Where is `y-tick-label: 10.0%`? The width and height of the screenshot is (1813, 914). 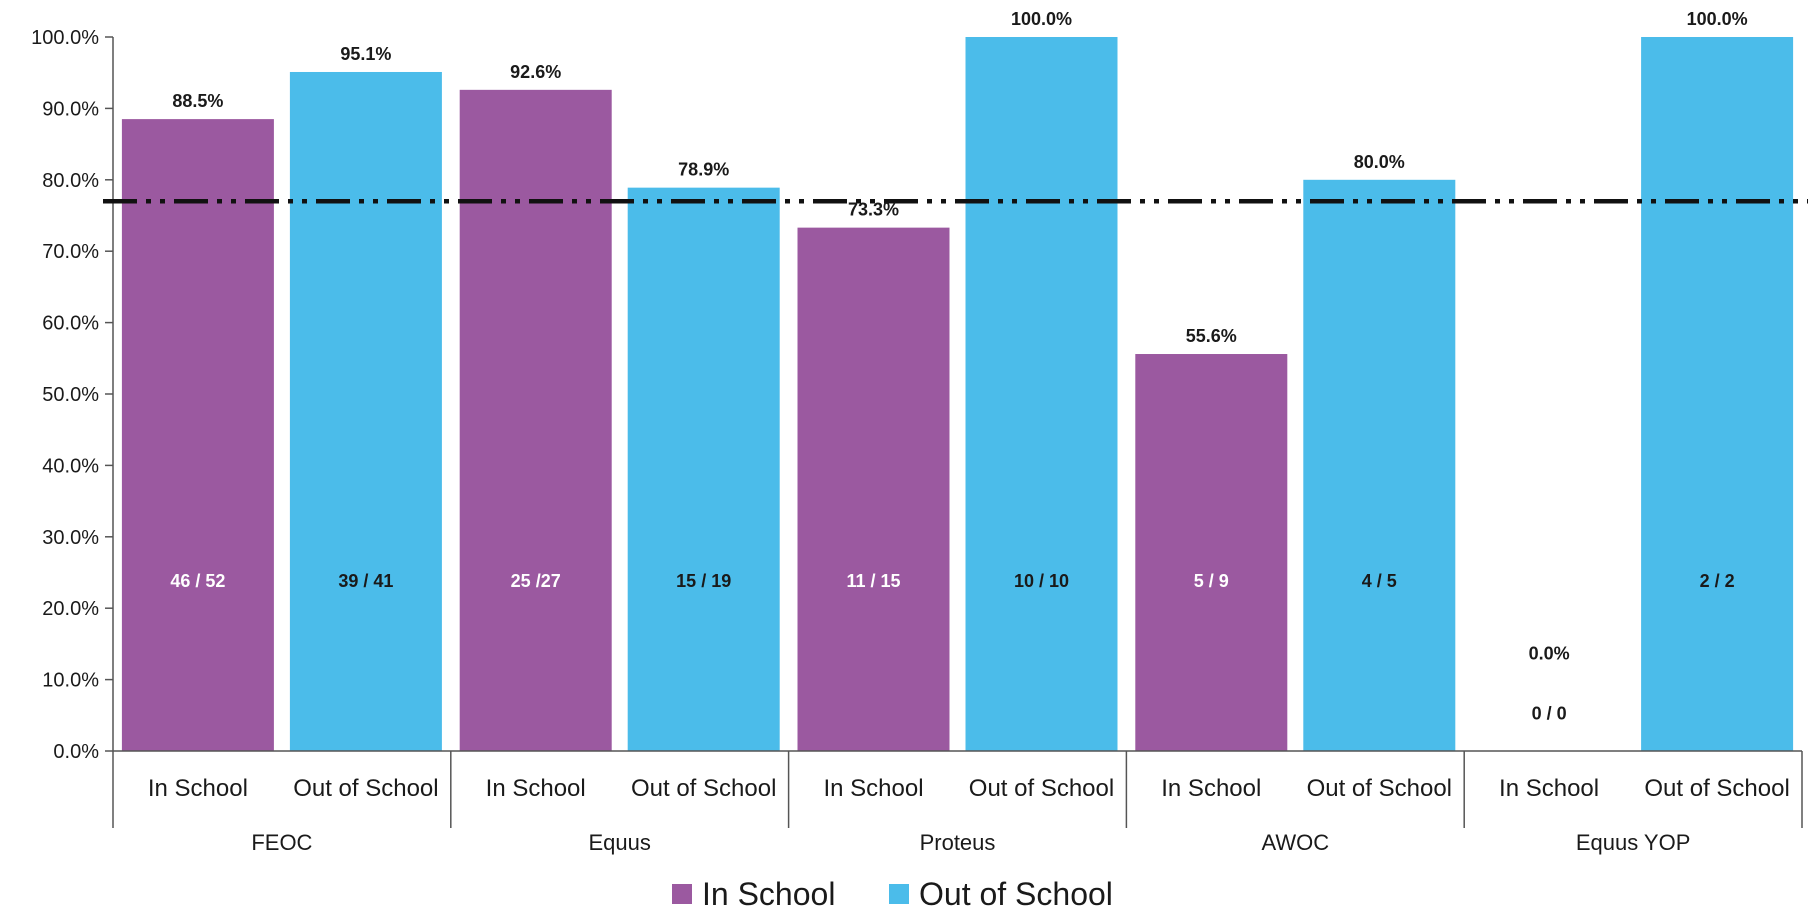
y-tick-label: 10.0% is located at coordinates (70, 681).